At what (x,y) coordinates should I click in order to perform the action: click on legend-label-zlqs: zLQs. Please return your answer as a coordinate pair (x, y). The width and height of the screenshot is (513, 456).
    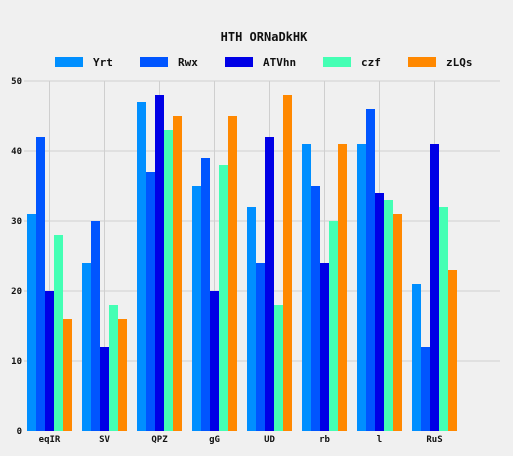
    Looking at the image, I should click on (459, 62).